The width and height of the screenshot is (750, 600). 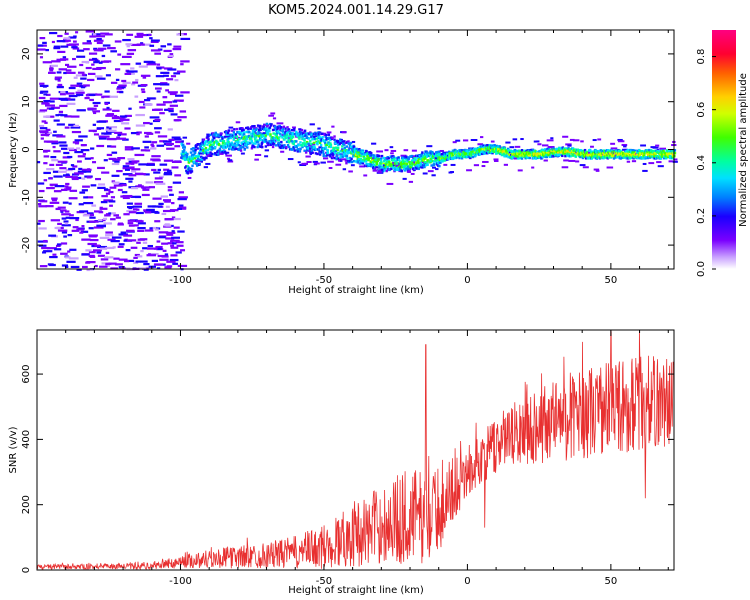 I want to click on snr-y-tick-label: 0, so click(x=26, y=570).